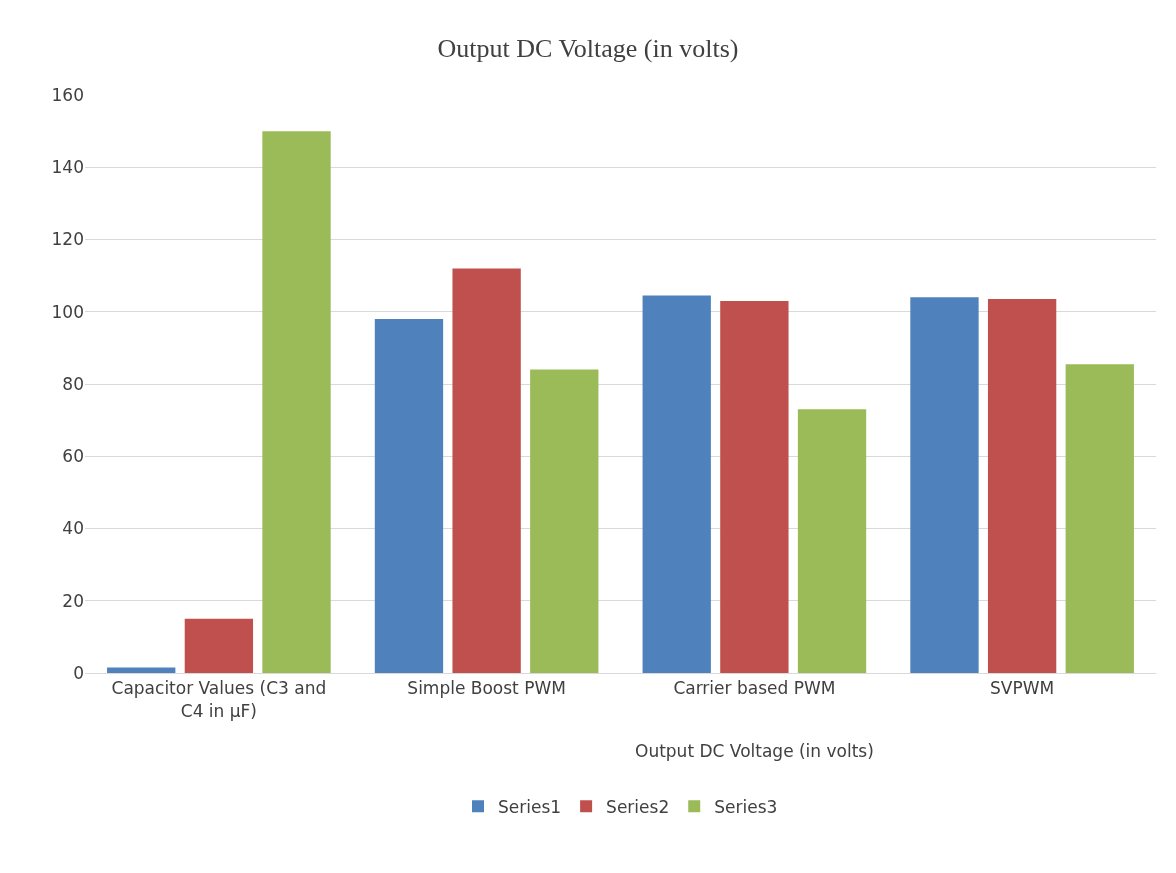 Image resolution: width=1176 pixels, height=873 pixels. What do you see at coordinates (530, 806) in the screenshot?
I see `legend-label: Series1` at bounding box center [530, 806].